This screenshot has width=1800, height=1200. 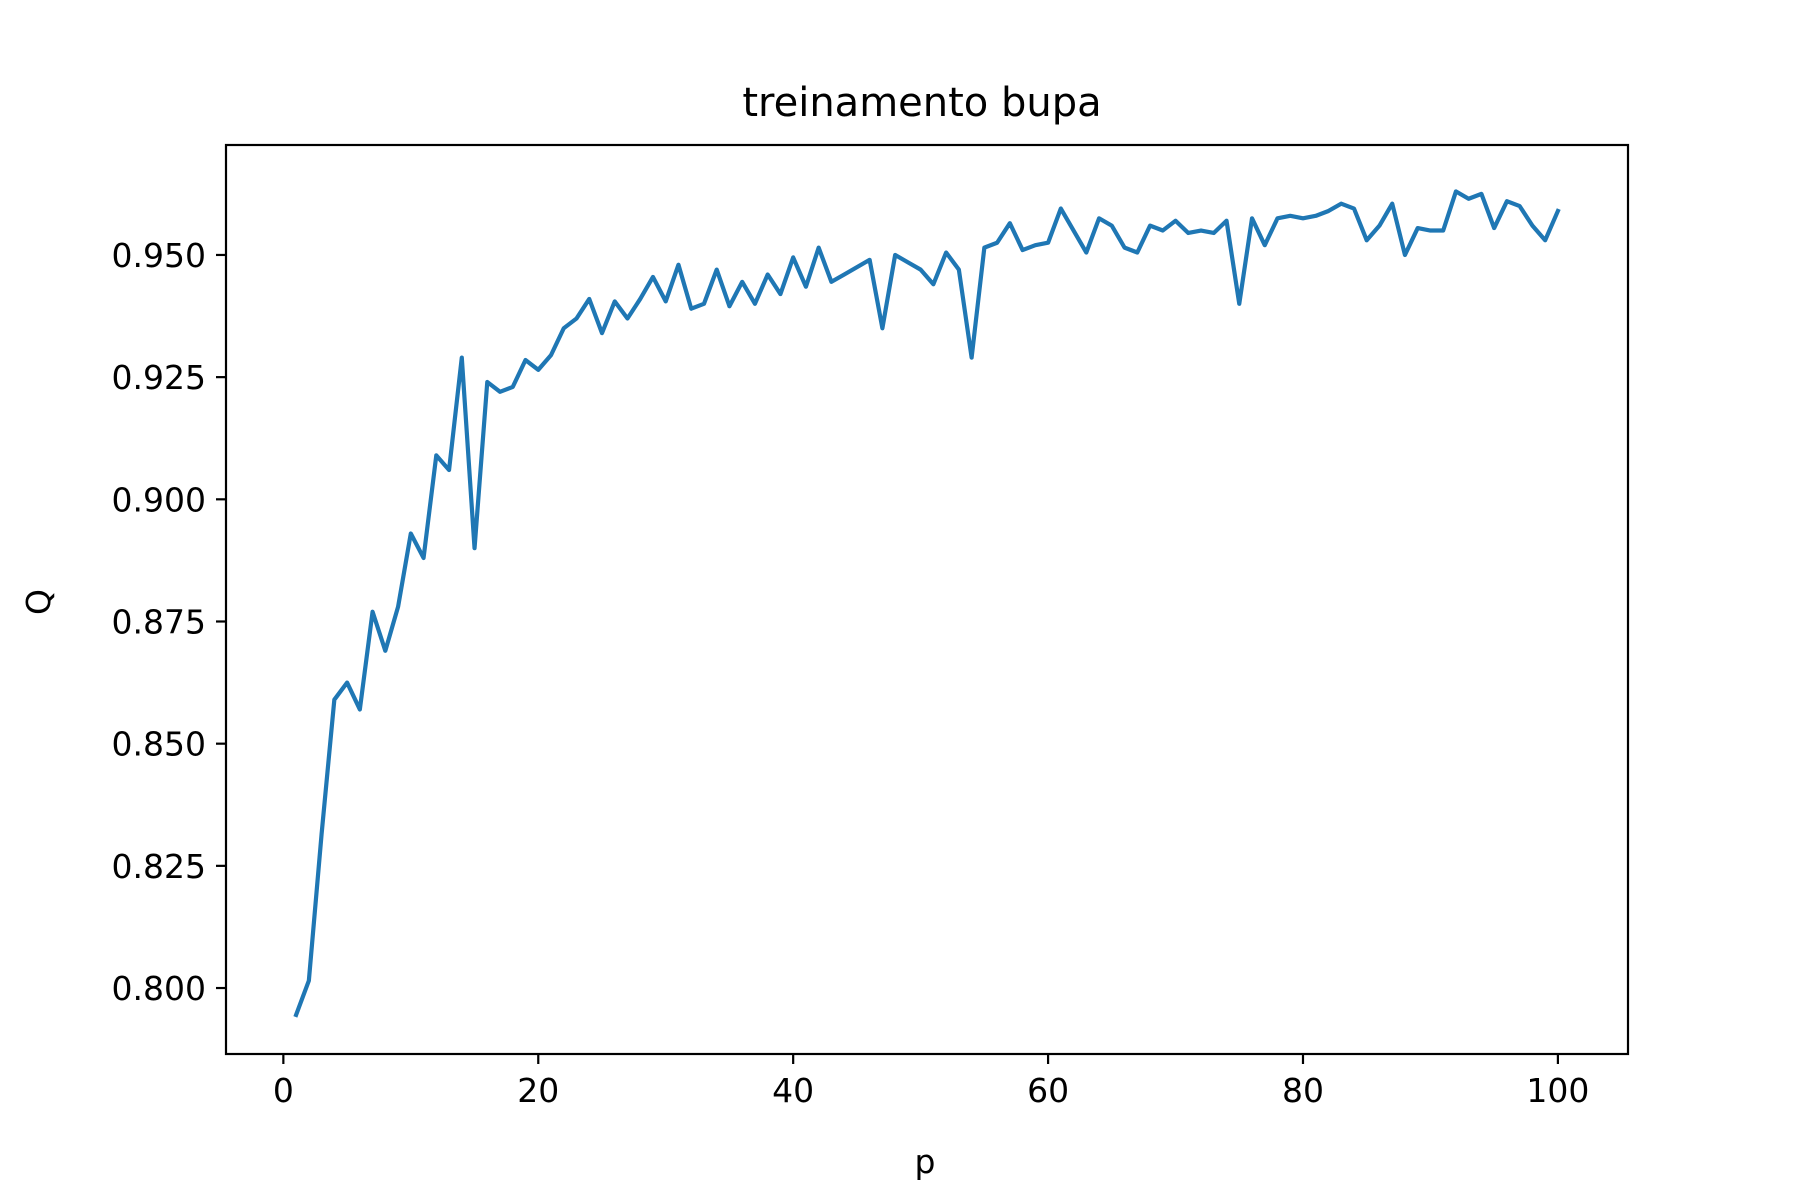 What do you see at coordinates (1048, 1090) in the screenshot?
I see `x-tick-label: 60` at bounding box center [1048, 1090].